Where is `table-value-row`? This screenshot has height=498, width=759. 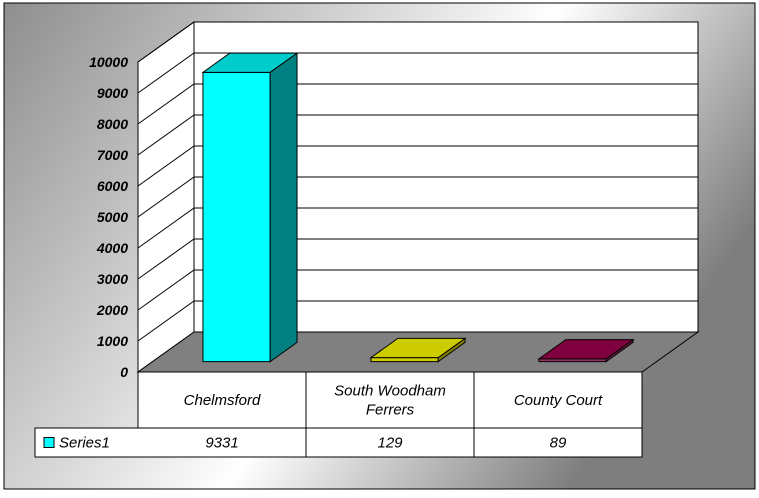 table-value-row is located at coordinates (338, 442).